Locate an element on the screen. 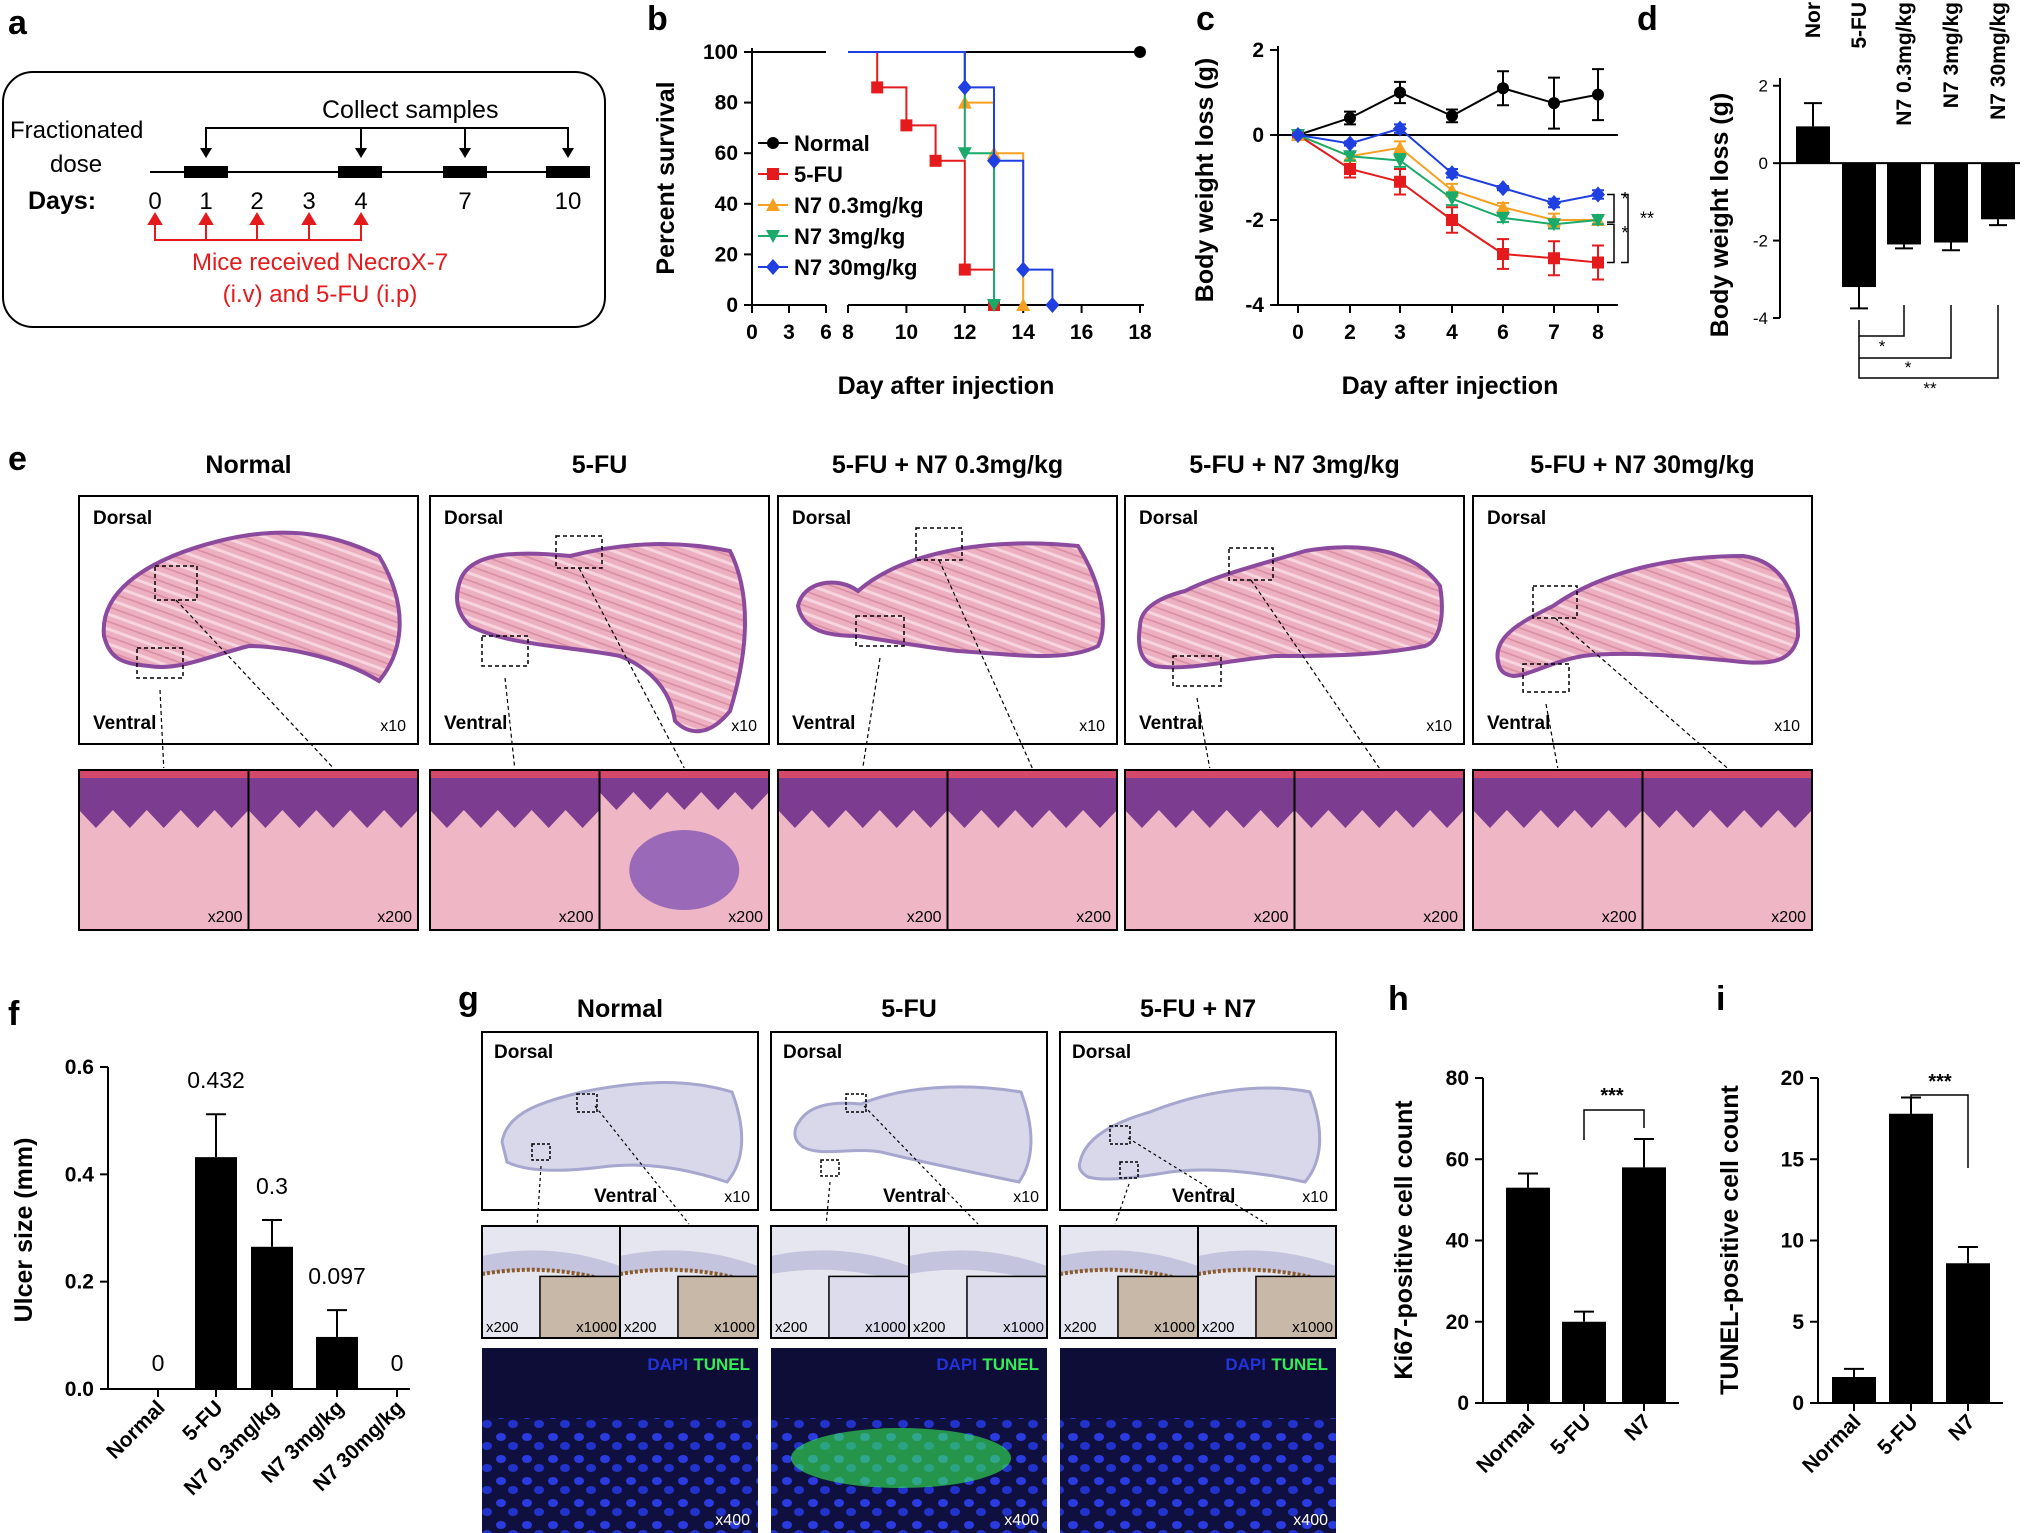  y-tick-label: 80 is located at coordinates (726, 103).